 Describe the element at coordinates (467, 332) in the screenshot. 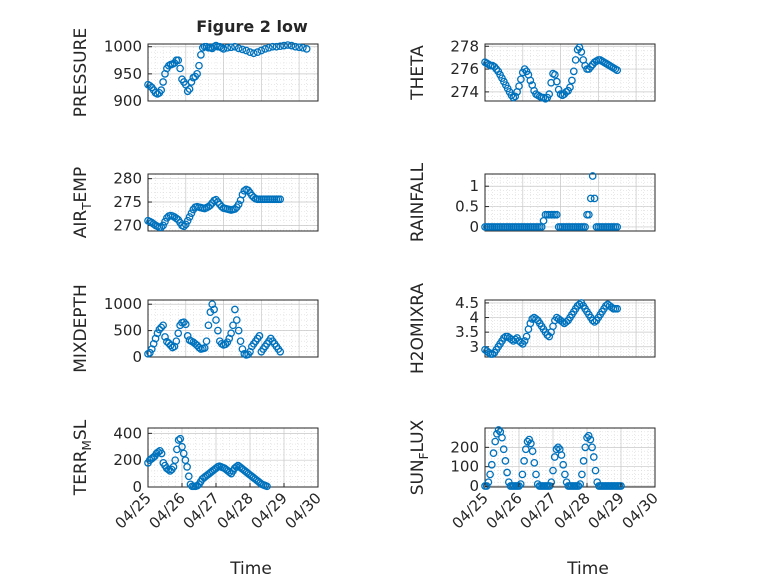

I see `y-tick-label: 3.5` at that location.